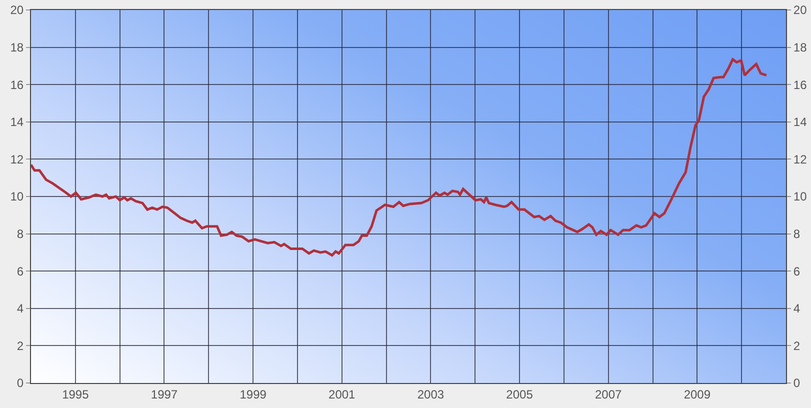 The height and width of the screenshot is (408, 811). What do you see at coordinates (430, 394) in the screenshot?
I see `x-tick-label: 2003` at bounding box center [430, 394].